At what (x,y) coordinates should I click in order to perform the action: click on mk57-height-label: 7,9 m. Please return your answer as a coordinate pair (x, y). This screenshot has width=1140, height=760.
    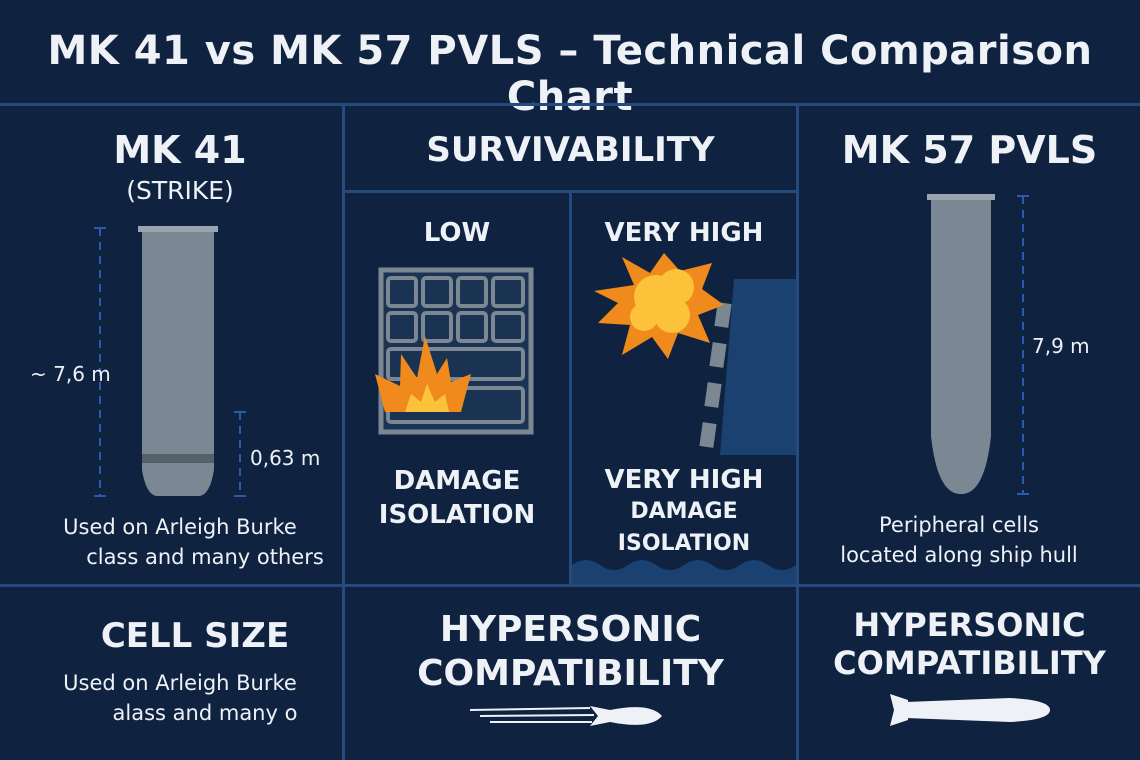
    Looking at the image, I should click on (1061, 346).